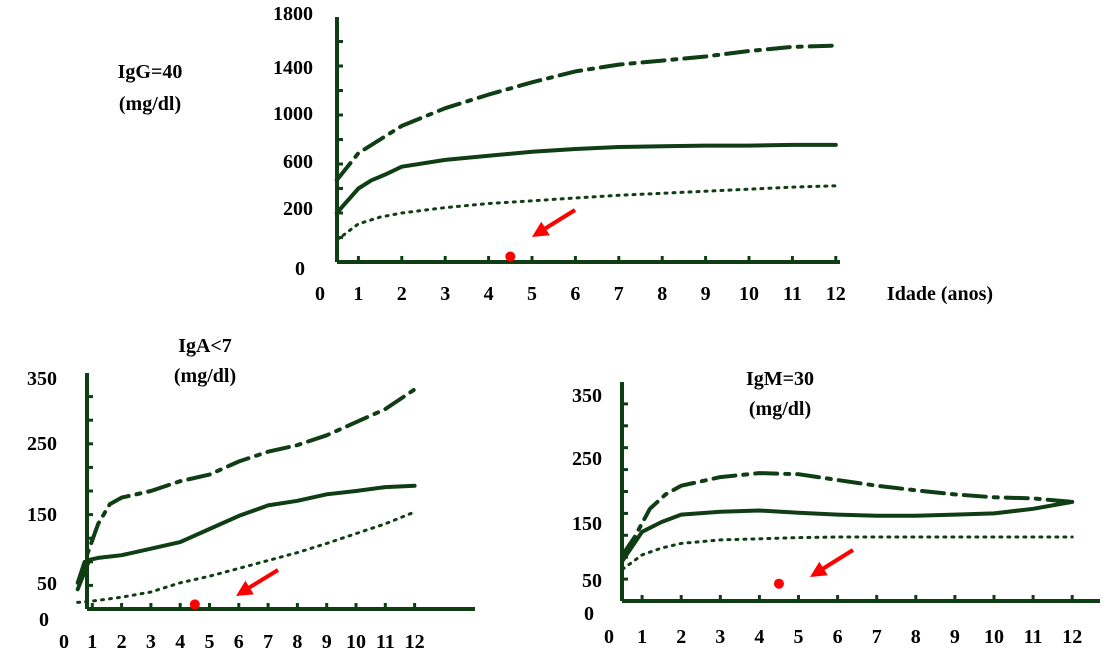  Describe the element at coordinates (510, 256) in the screenshot. I see `igg-patient-point` at that location.